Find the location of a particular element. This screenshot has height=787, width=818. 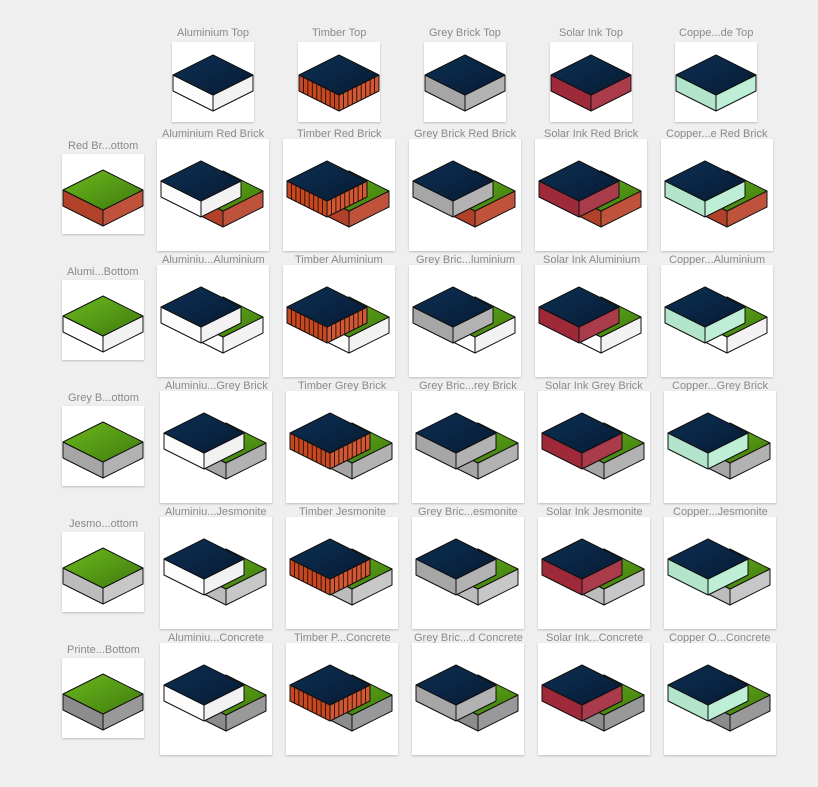

combo-swatch-timber-concrete is located at coordinates (342, 699).